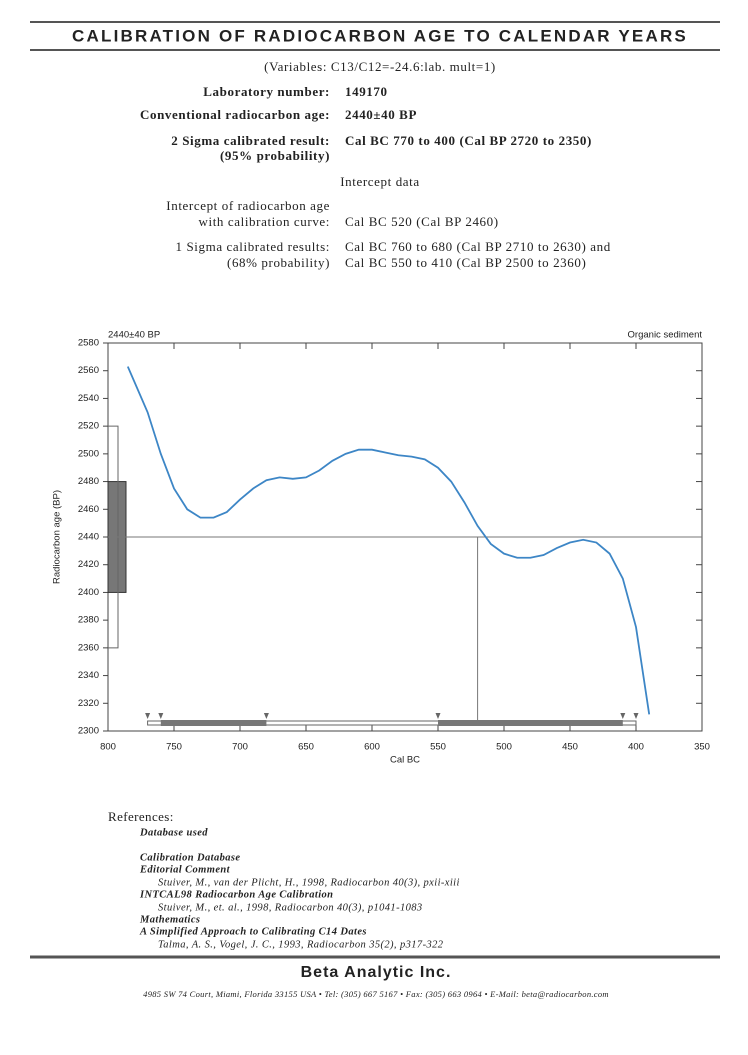  I want to click on company: Beta Analytic Inc., so click(376, 972).